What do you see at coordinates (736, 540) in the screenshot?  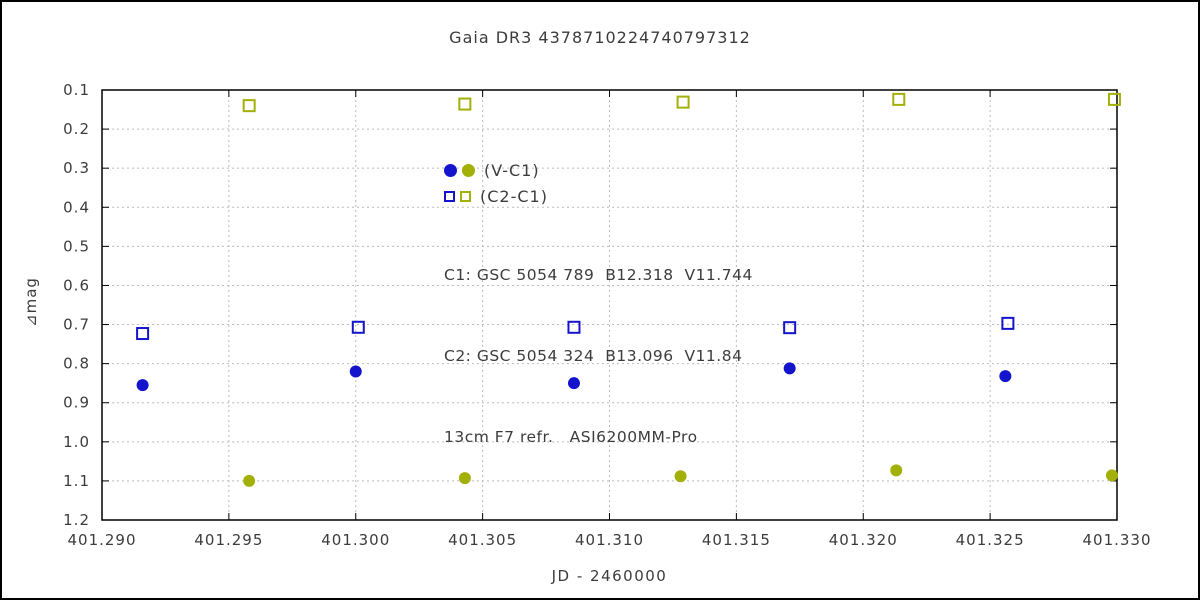 I see `x-tick-label: 401.315` at bounding box center [736, 540].